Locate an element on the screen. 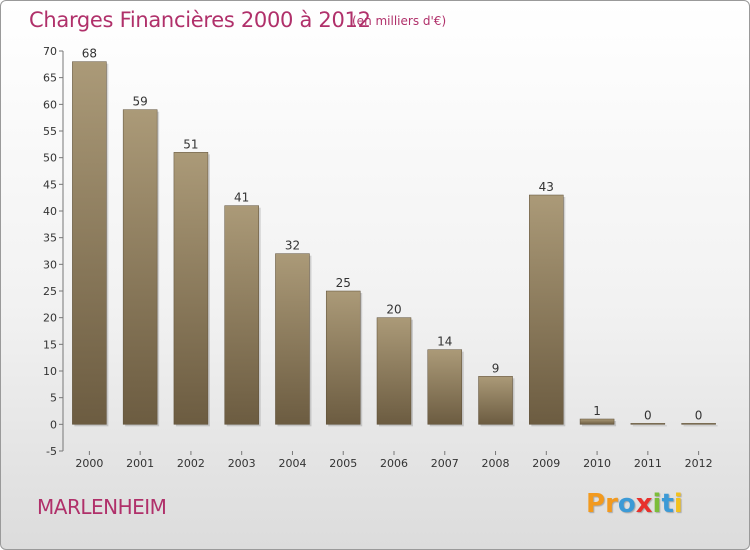 The height and width of the screenshot is (550, 750). x-tick-label-2000: 2000 is located at coordinates (89, 463).